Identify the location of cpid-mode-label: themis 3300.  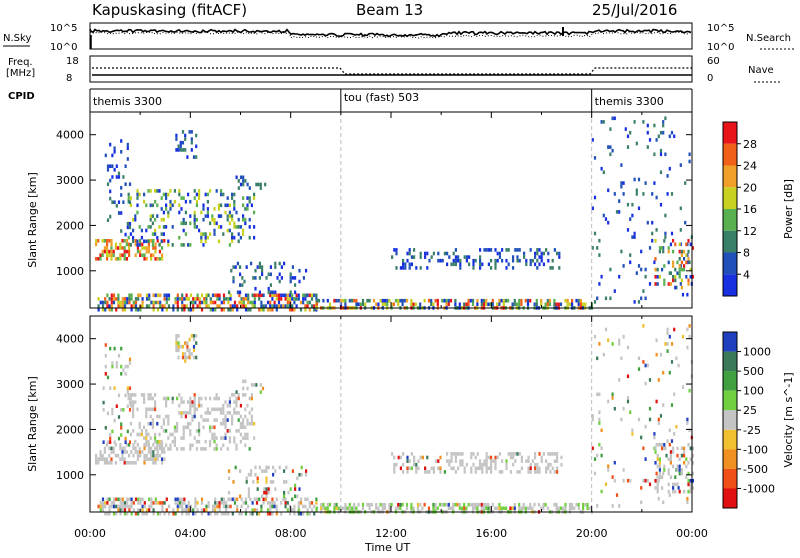
(127, 101).